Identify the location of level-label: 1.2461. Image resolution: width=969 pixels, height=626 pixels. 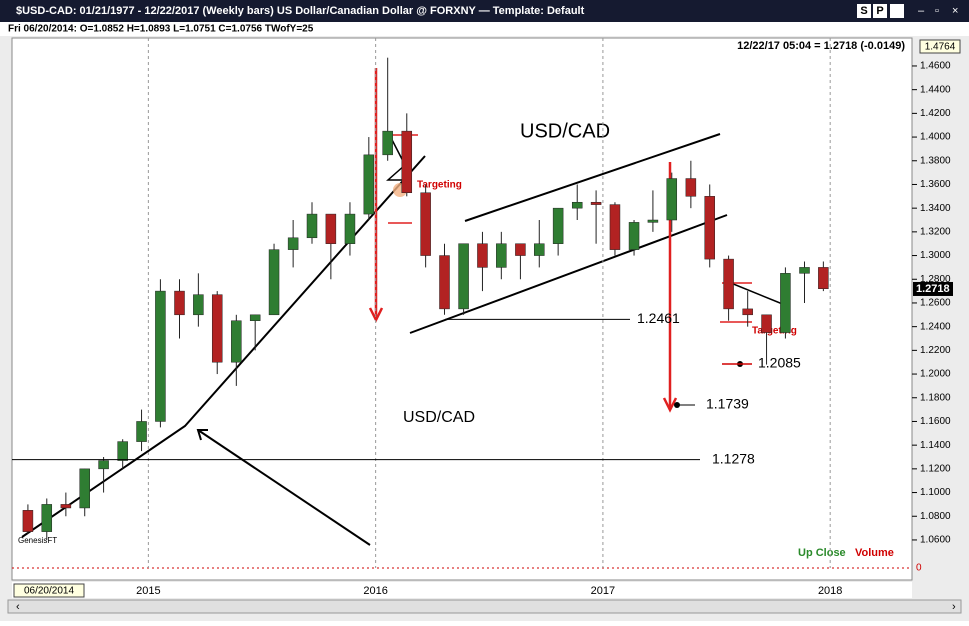
(658, 318).